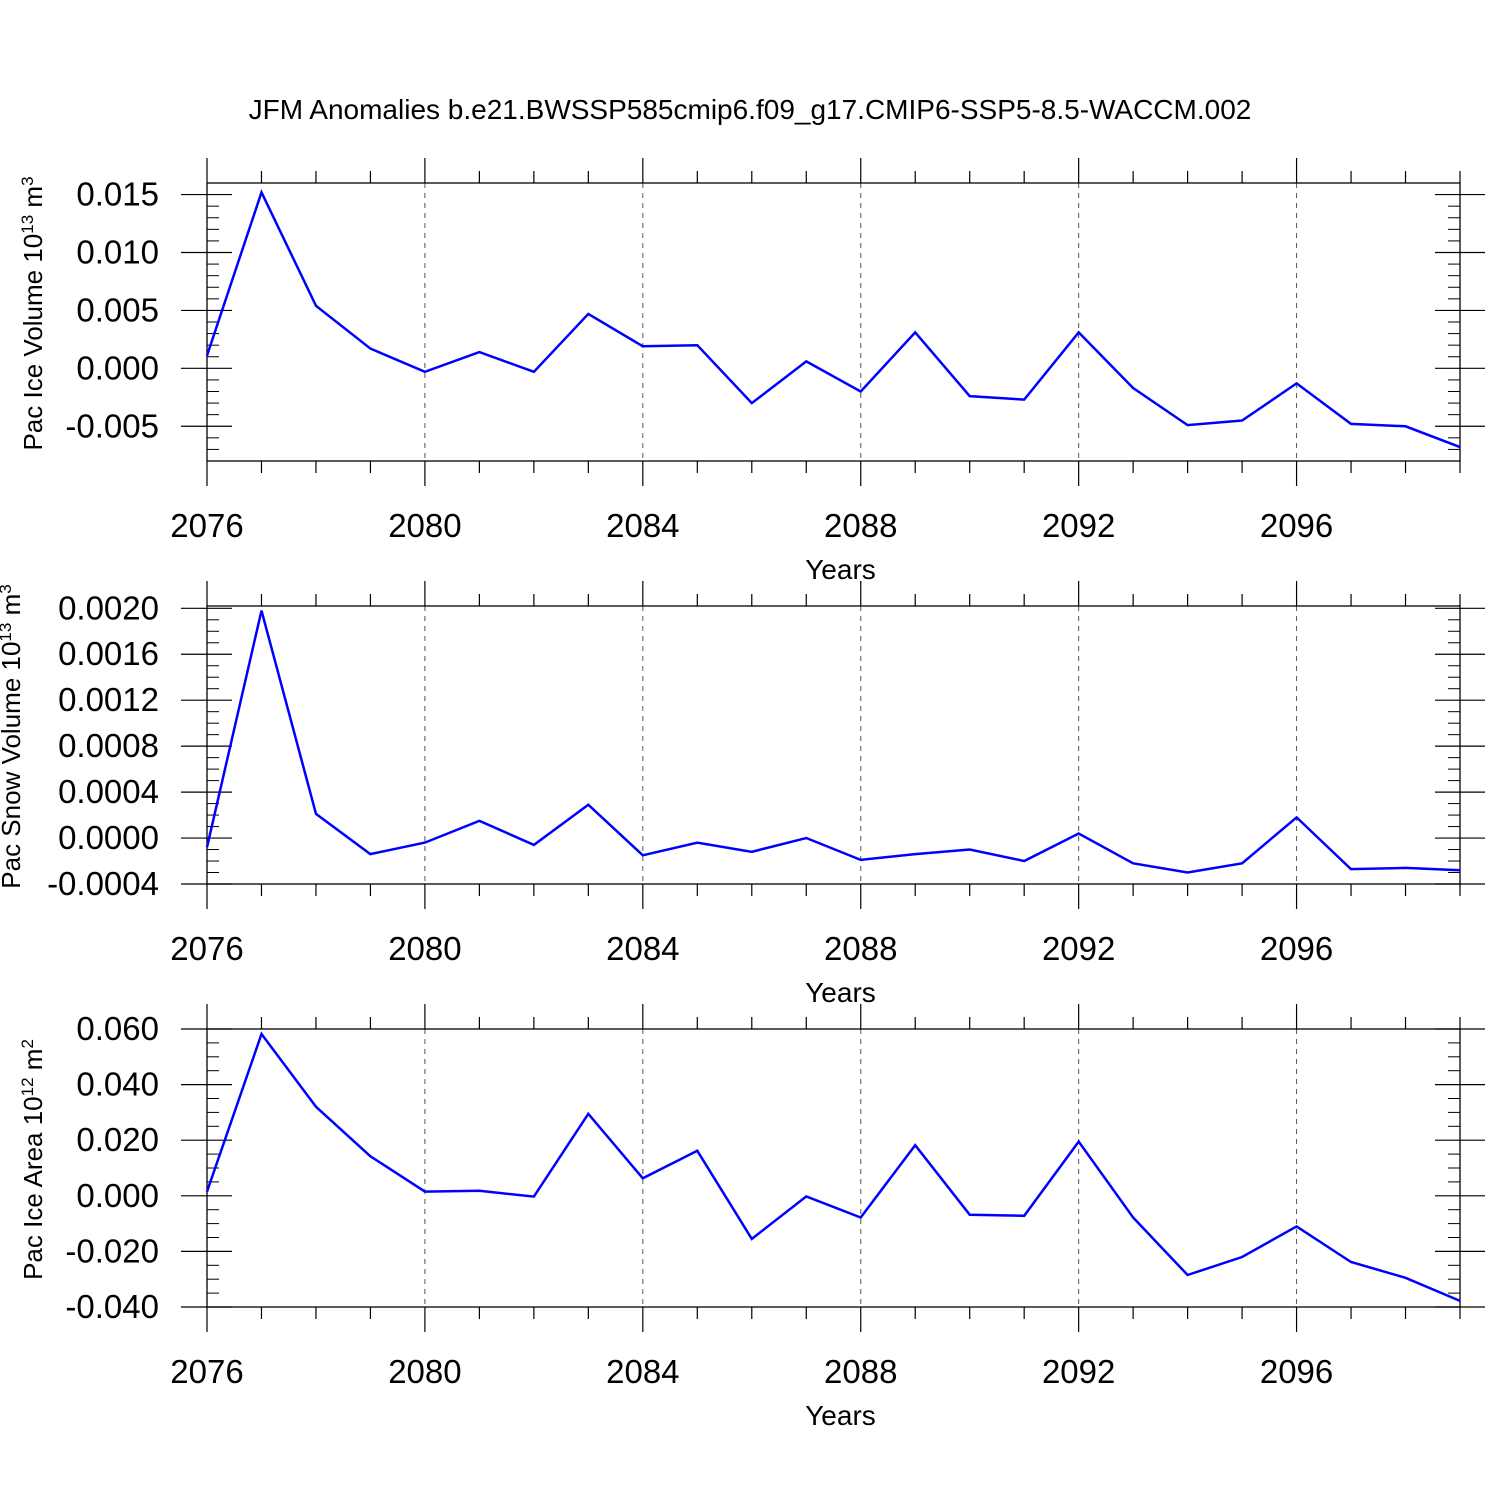 The width and height of the screenshot is (1500, 1505). I want to click on y-axis-label: Pac Snow Volume 1013 m3, so click(13, 736).